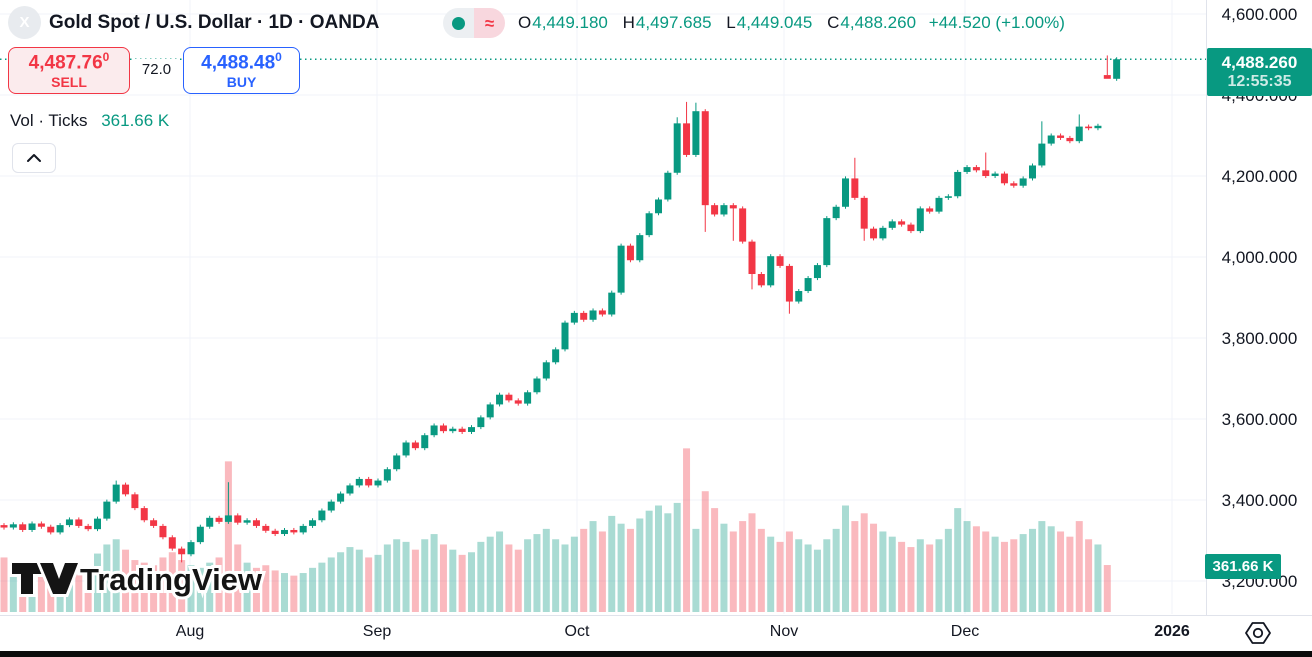  I want to click on chevron-up-icon, so click(34, 158).